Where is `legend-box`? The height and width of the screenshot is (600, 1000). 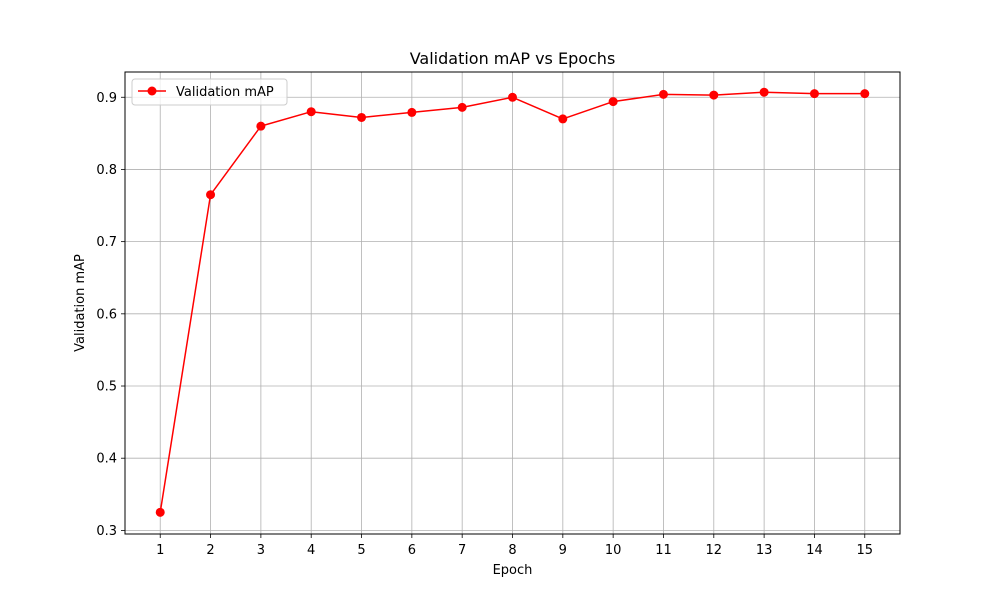 legend-box is located at coordinates (209, 92).